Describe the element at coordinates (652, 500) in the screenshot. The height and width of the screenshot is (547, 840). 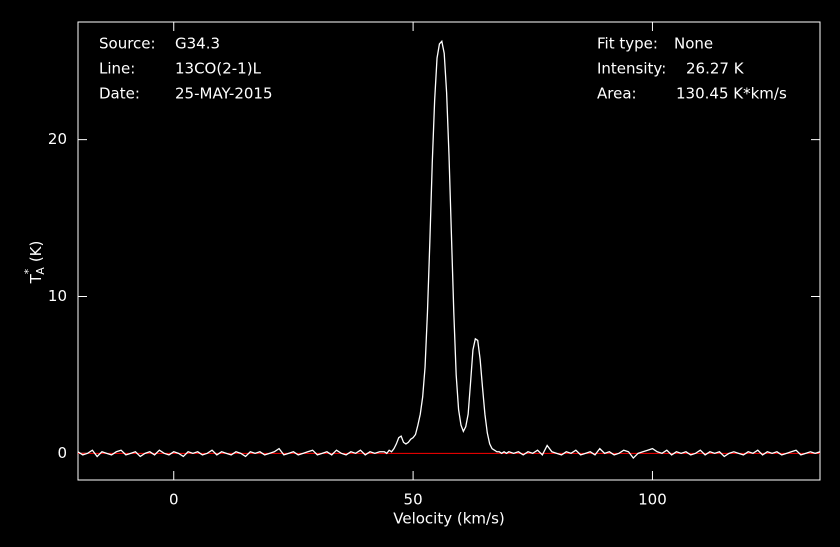
I see `x-tick-label: 100` at that location.